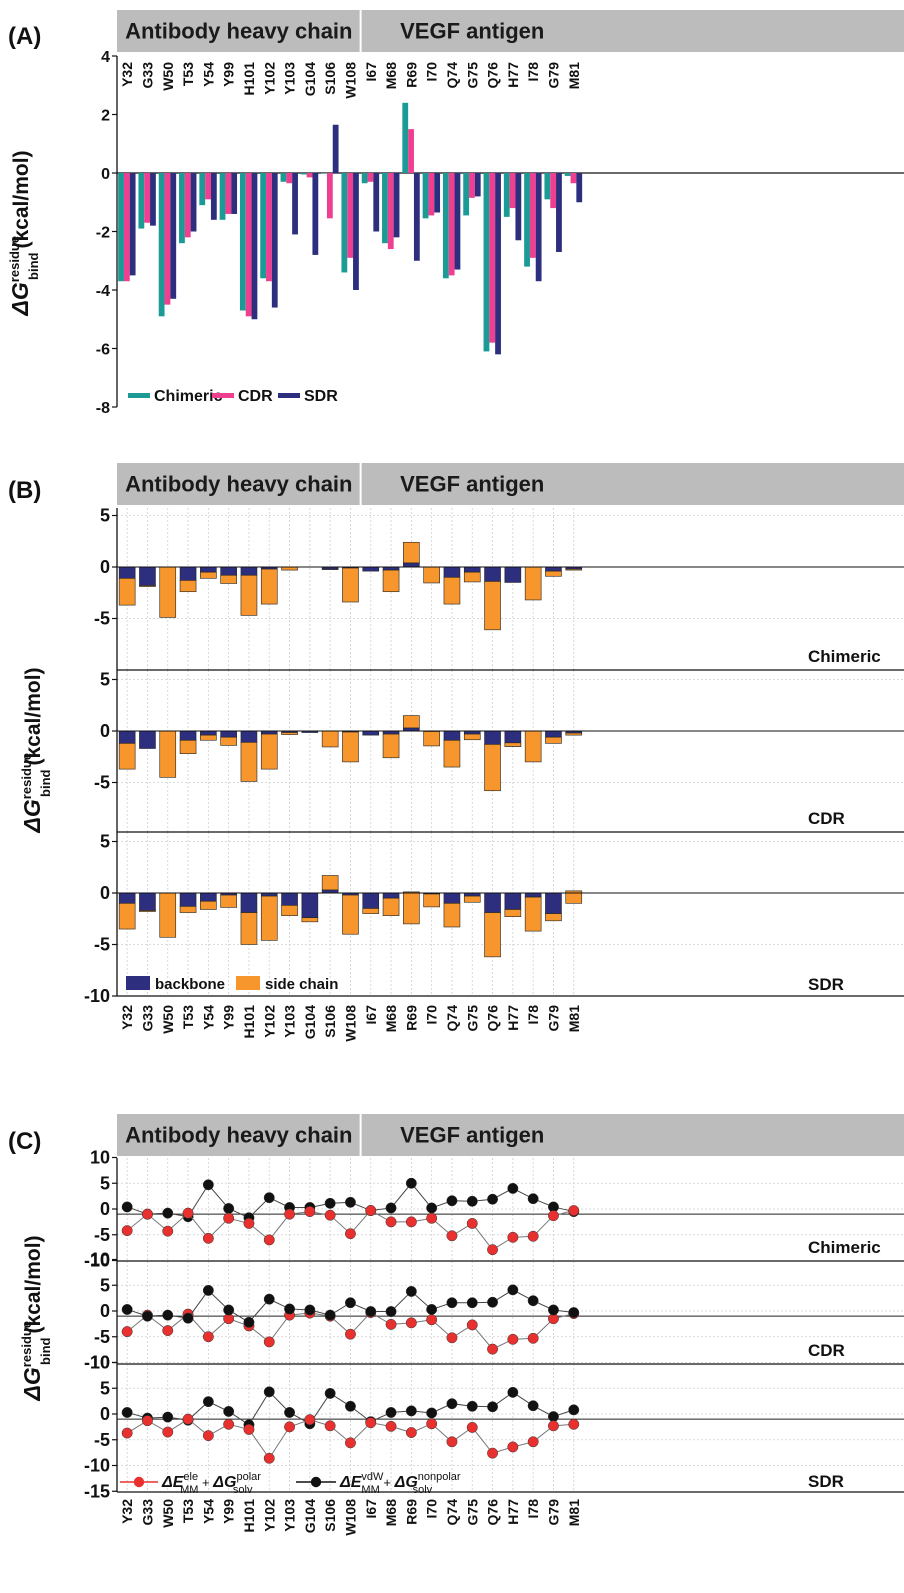 The height and width of the screenshot is (1593, 904). Describe the element at coordinates (139, 395) in the screenshot. I see `legend-swatch-chimeric` at that location.